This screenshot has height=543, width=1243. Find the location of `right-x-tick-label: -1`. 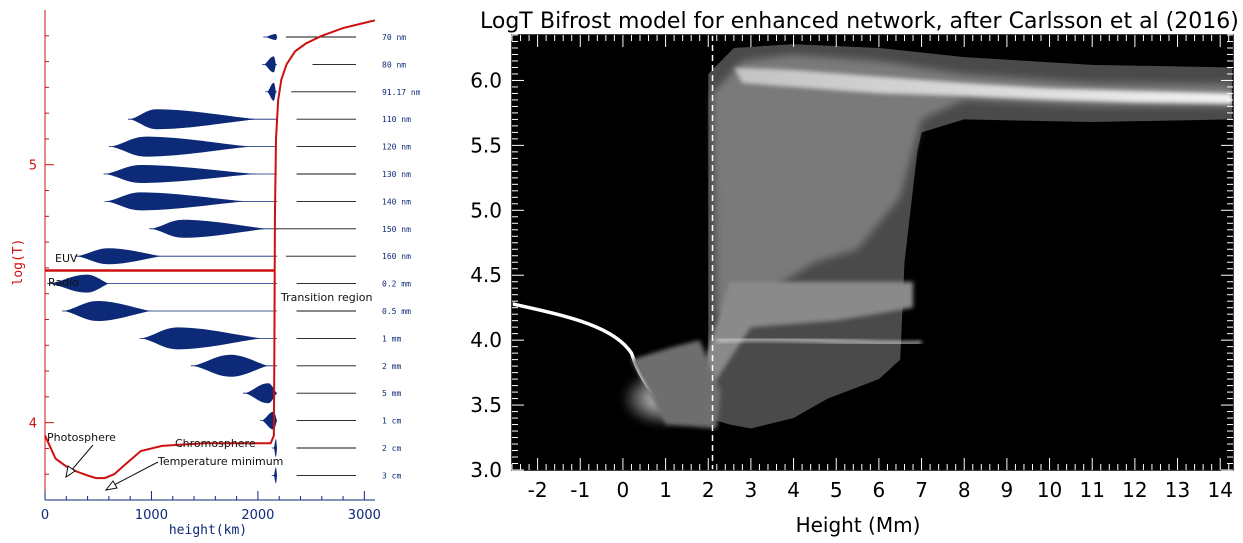

right-x-tick-label: -1 is located at coordinates (580, 490).